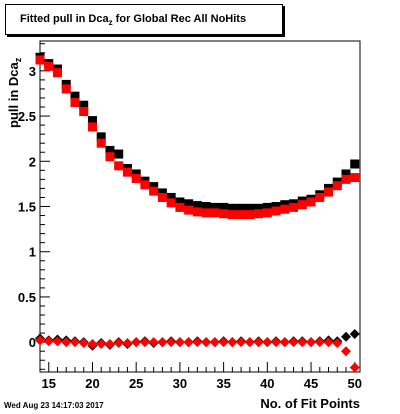 The image size is (400, 414). What do you see at coordinates (267, 383) in the screenshot?
I see `x-tick-label: 40` at bounding box center [267, 383].